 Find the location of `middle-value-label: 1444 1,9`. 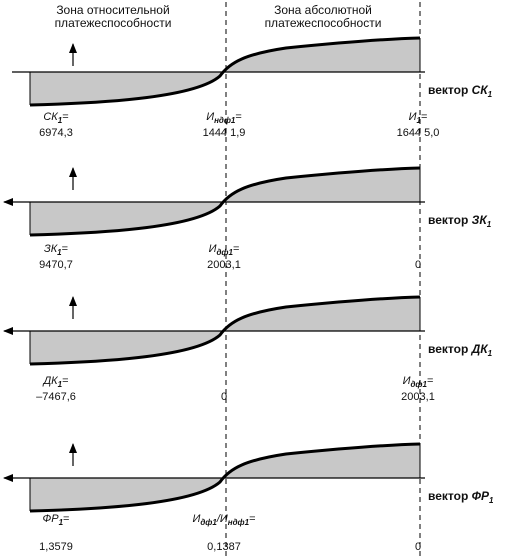

middle-value-label: 1444 1,9 is located at coordinates (224, 133).